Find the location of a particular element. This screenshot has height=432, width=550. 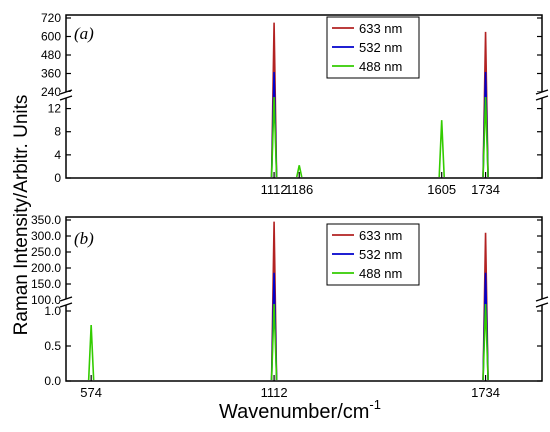

x-axis-label-sup: -1 is located at coordinates (375, 404).